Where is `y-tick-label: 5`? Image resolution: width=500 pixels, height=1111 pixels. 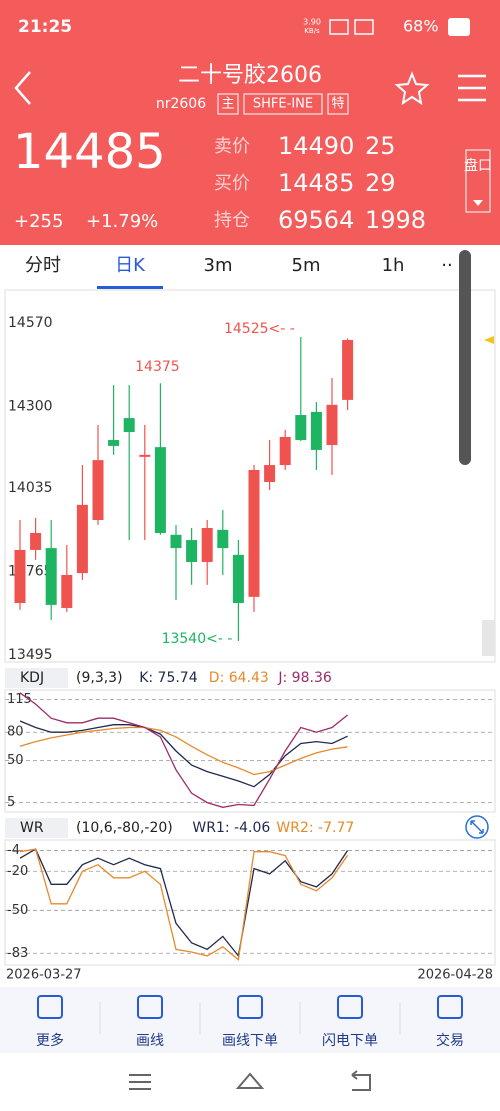
y-tick-label: 5 is located at coordinates (11, 802).